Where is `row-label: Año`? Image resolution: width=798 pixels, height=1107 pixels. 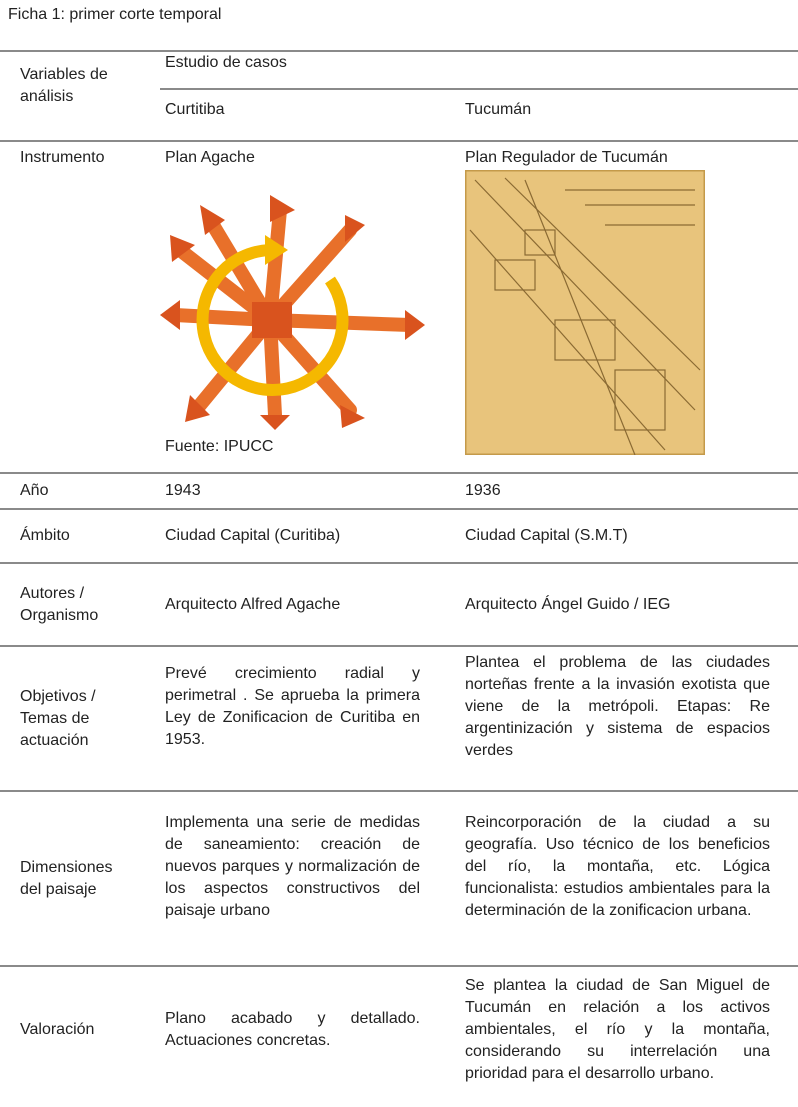 row-label: Año is located at coordinates (34, 490).